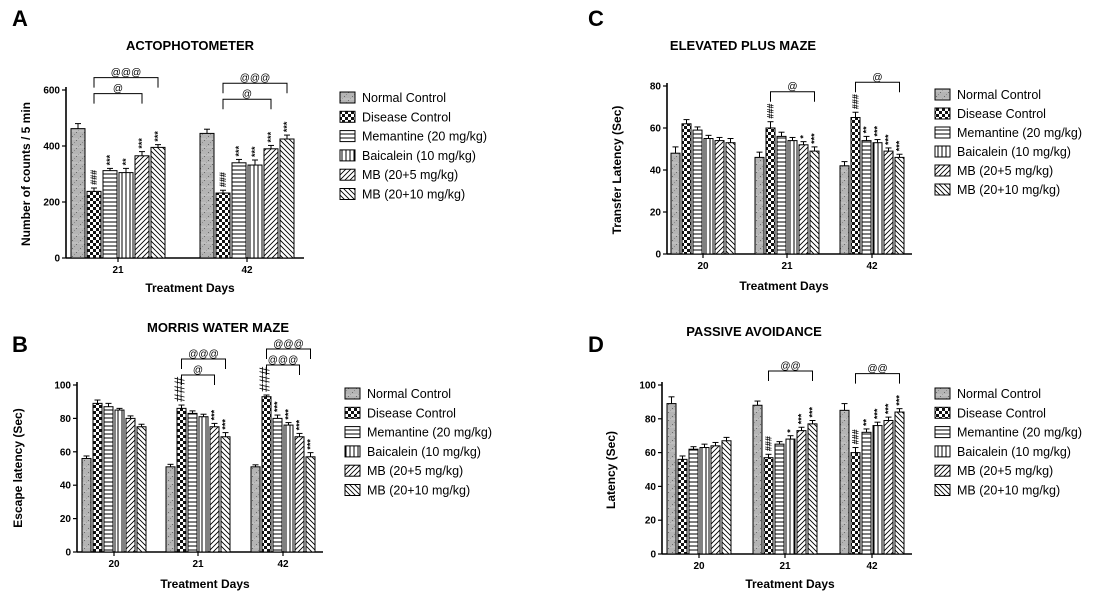 Image resolution: width=1106 pixels, height=596 pixels. I want to click on chart-title: ACTOPHOTOMETER, so click(190, 45).